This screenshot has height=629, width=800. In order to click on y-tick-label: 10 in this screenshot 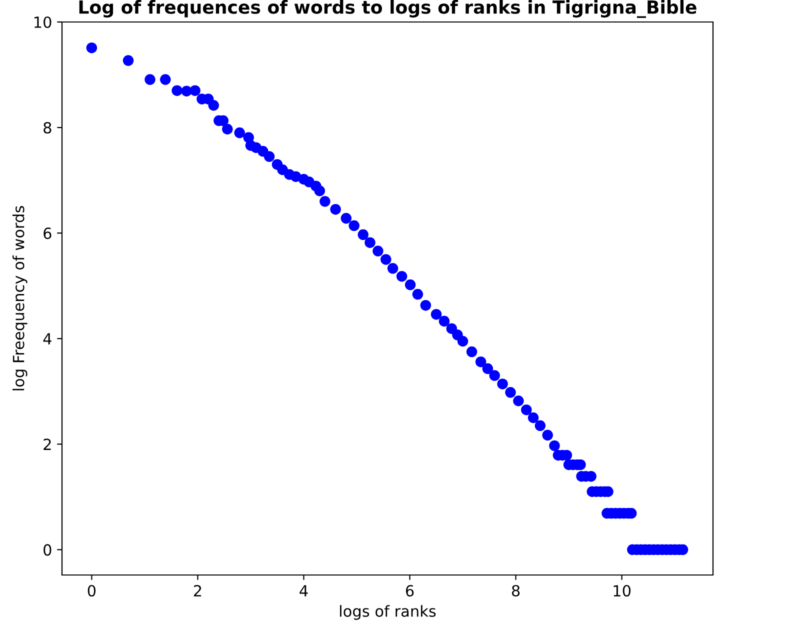, I will do `click(43, 22)`.